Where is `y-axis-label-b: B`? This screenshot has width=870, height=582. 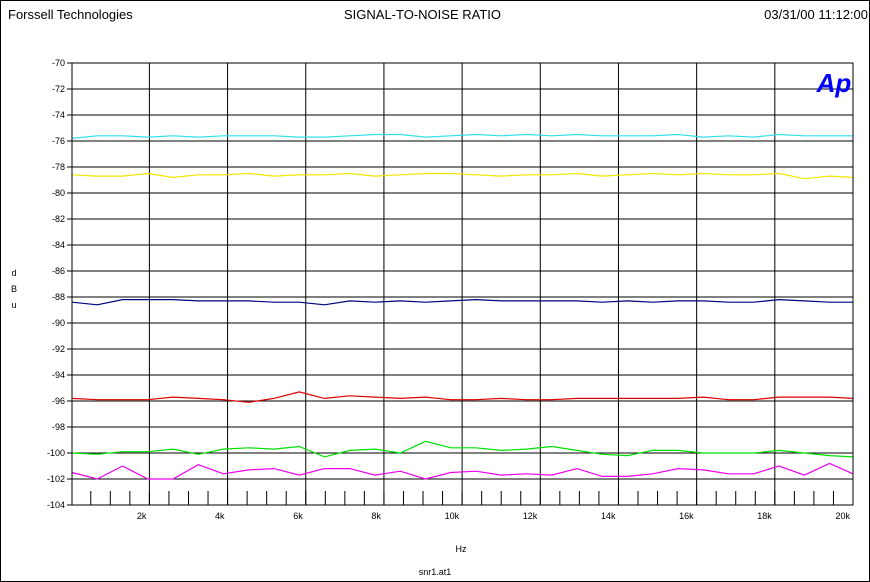
y-axis-label-b: B is located at coordinates (14, 289).